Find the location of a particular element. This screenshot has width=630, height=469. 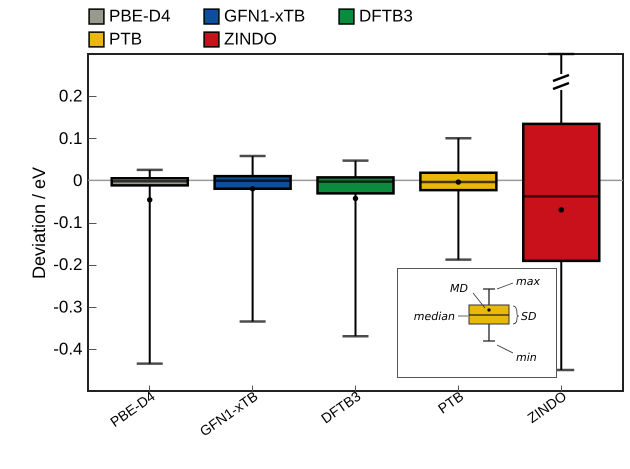

annotation: max is located at coordinates (528, 281).